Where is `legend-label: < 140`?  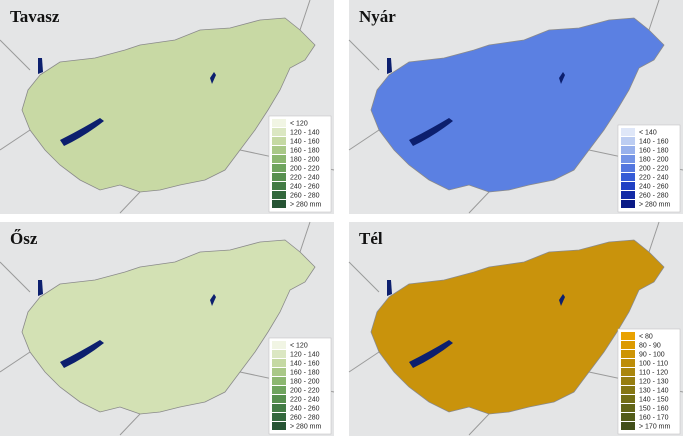
legend-label: < 140 is located at coordinates (648, 132).